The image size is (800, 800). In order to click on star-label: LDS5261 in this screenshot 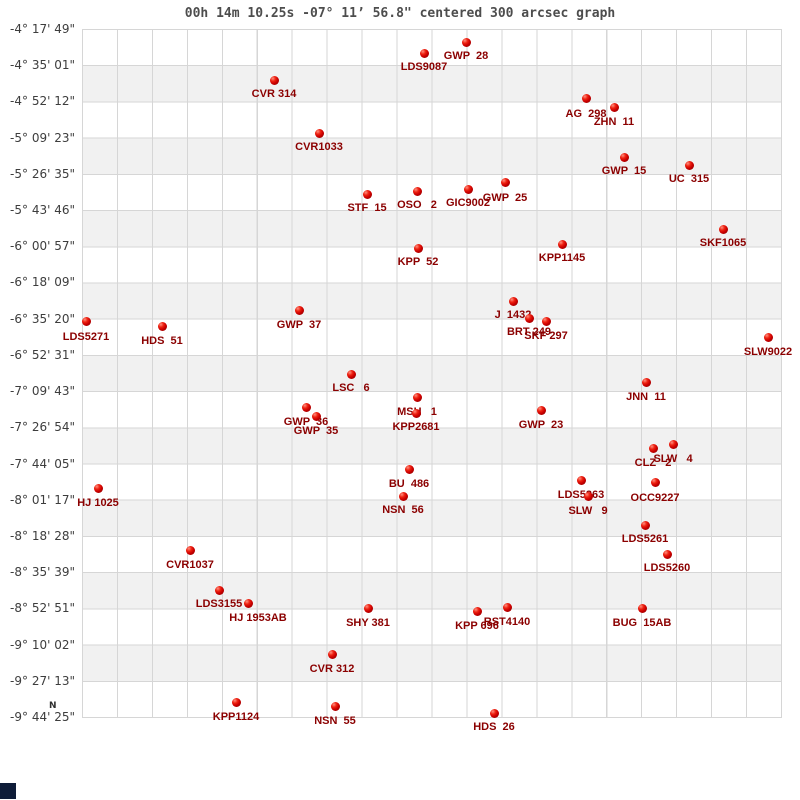, I will do `click(645, 539)`.